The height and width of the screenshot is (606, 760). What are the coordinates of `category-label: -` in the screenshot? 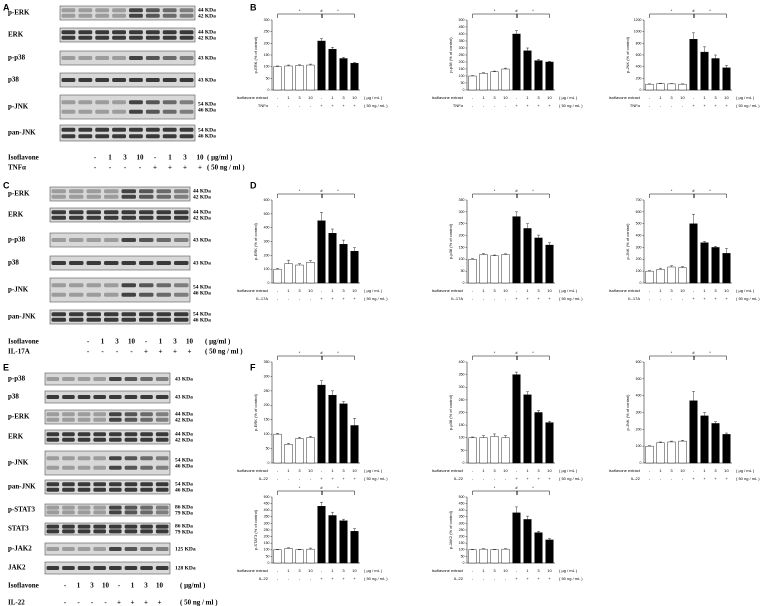 It's located at (322, 290).